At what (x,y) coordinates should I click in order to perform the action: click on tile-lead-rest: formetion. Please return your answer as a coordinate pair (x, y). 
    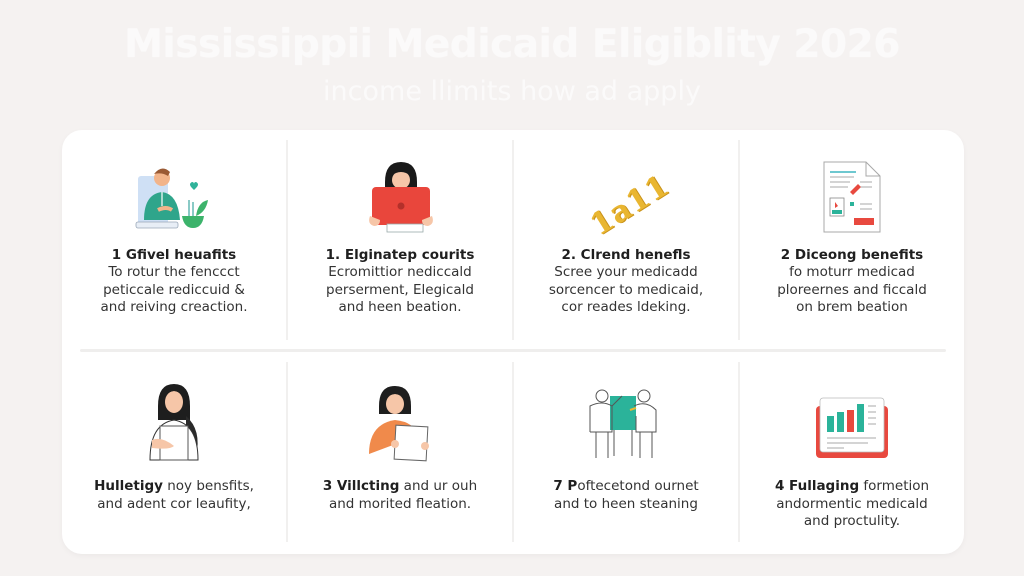
    Looking at the image, I should click on (894, 486).